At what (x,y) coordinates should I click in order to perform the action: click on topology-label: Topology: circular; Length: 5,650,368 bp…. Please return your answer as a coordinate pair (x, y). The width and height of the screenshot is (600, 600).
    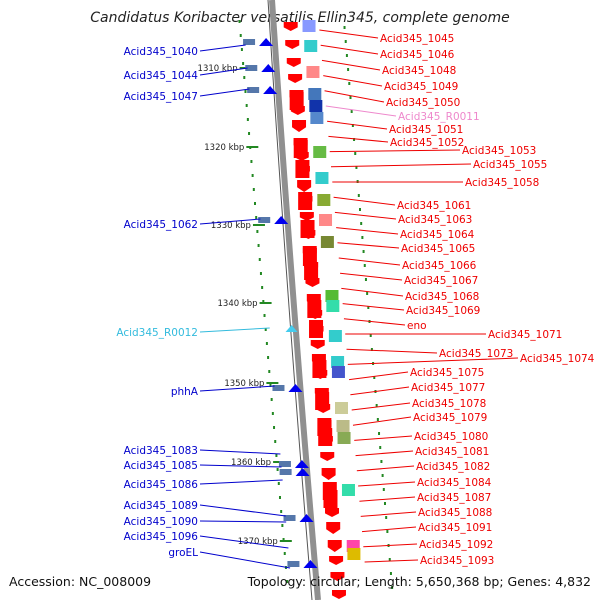
    Looking at the image, I should click on (419, 581).